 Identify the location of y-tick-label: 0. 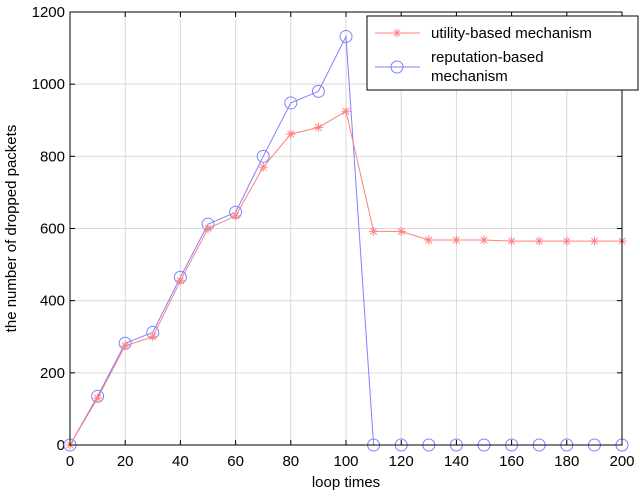
(61, 445).